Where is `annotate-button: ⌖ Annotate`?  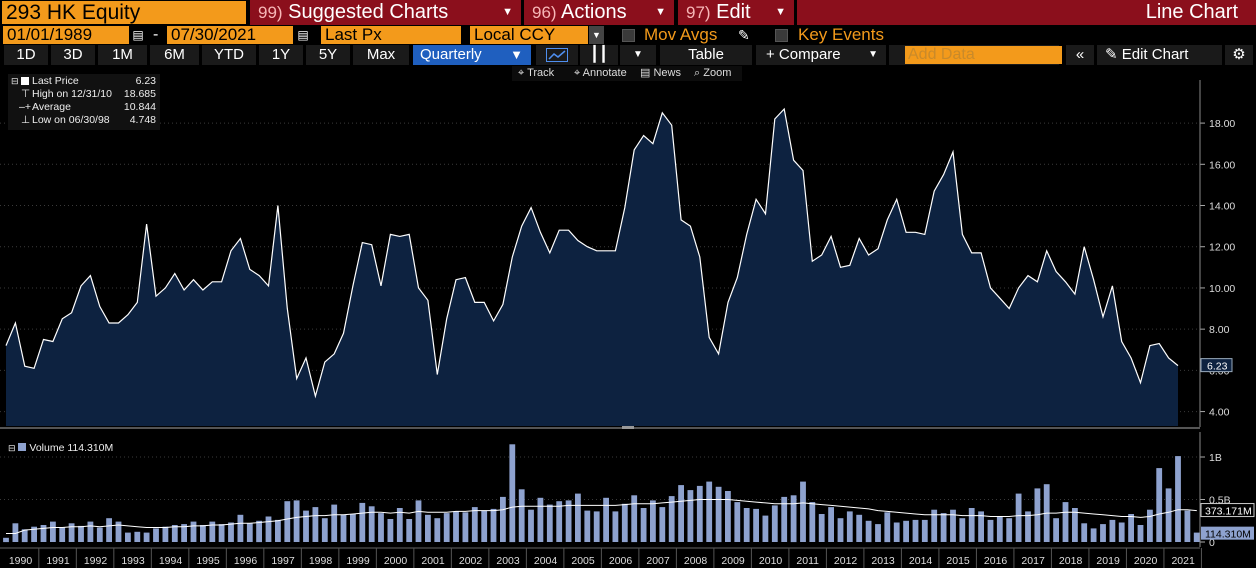 annotate-button: ⌖ Annotate is located at coordinates (600, 73).